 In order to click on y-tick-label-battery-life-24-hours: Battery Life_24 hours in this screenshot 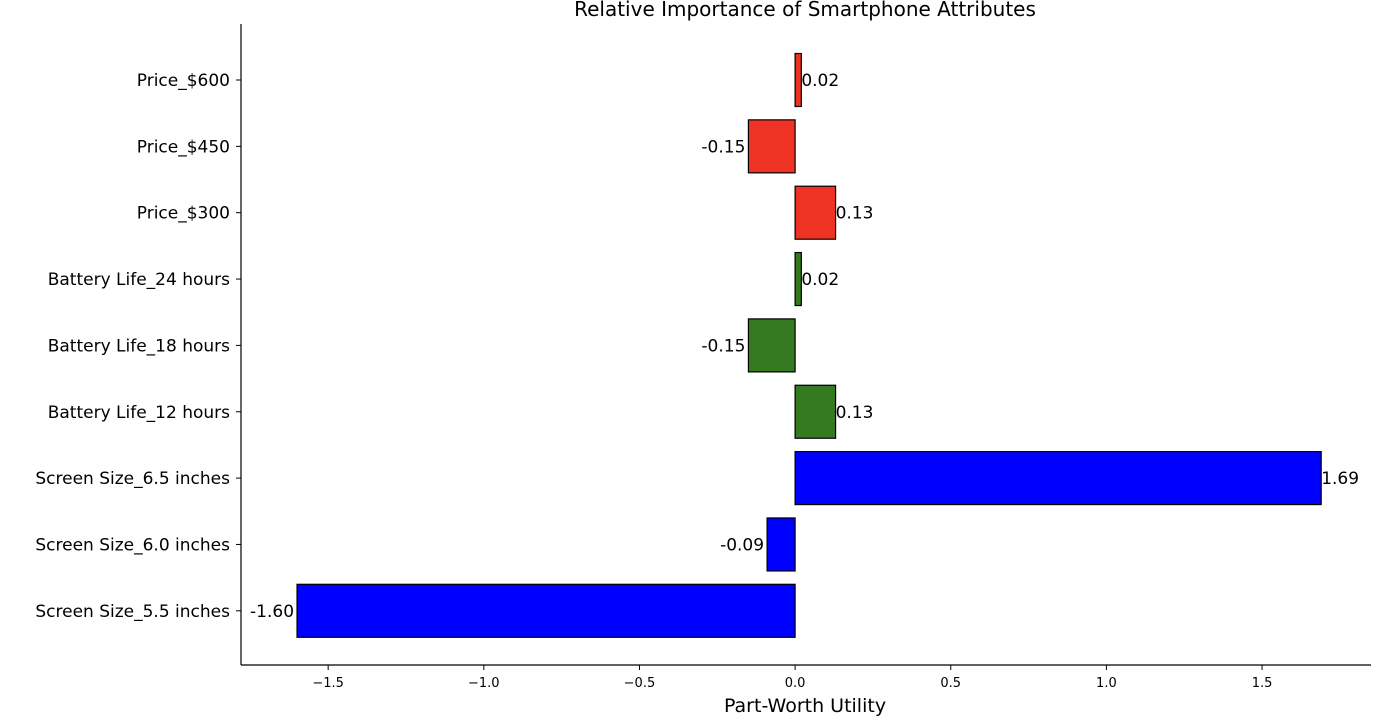, I will do `click(139, 280)`.